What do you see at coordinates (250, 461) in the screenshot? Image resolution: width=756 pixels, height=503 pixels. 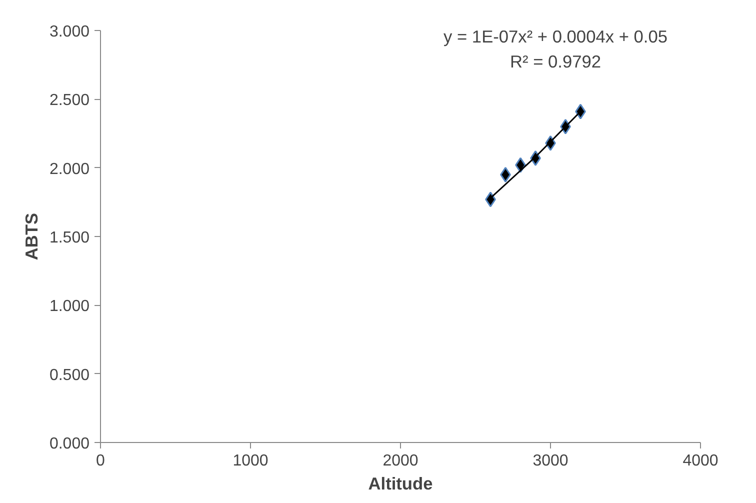 I see `x-tick-label: 1000` at bounding box center [250, 461].